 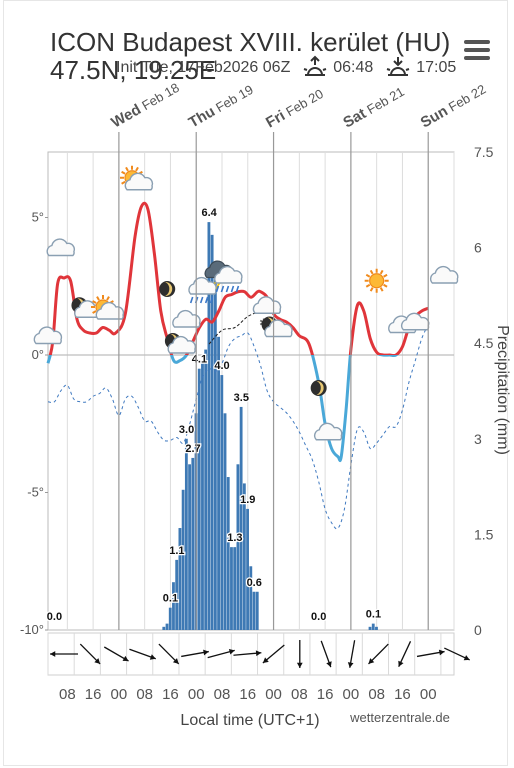 What do you see at coordinates (176, 551) in the screenshot?
I see `precip-value-label: 1.1` at bounding box center [176, 551].